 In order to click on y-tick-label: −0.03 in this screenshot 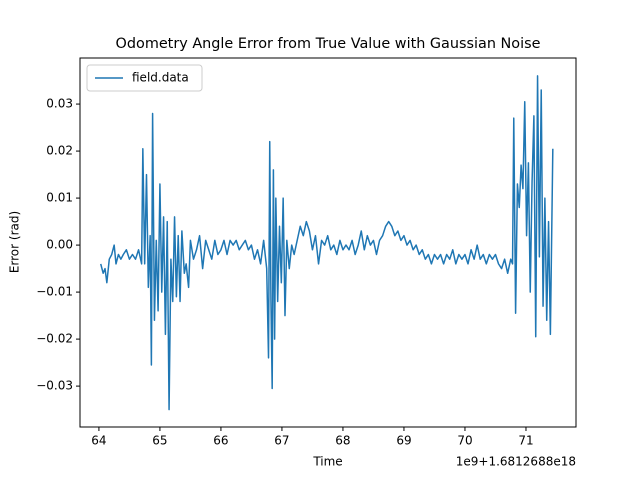, I will do `click(54, 386)`.